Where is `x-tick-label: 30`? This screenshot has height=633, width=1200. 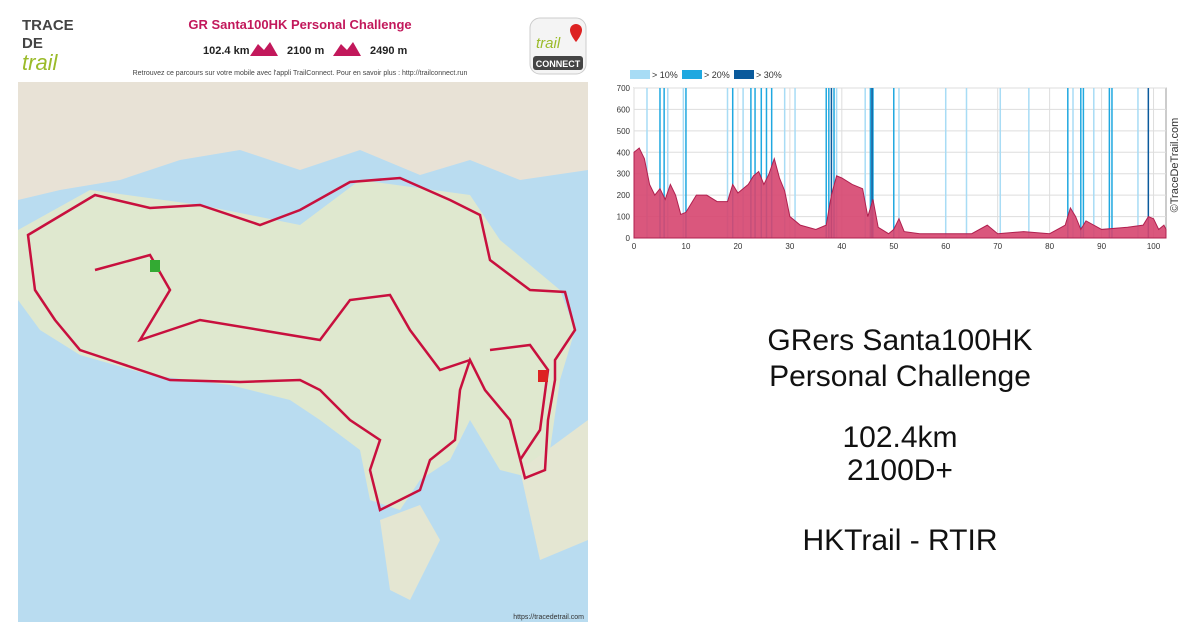 x-tick-label: 30 is located at coordinates (789, 246).